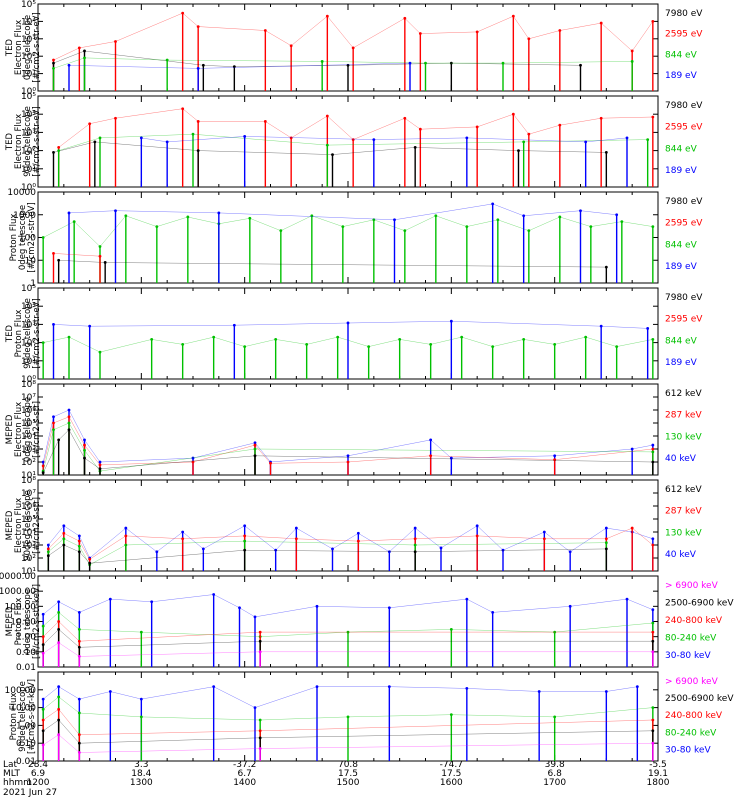  Describe the element at coordinates (38, 783) in the screenshot. I see `x-tick-label: 1200` at that location.